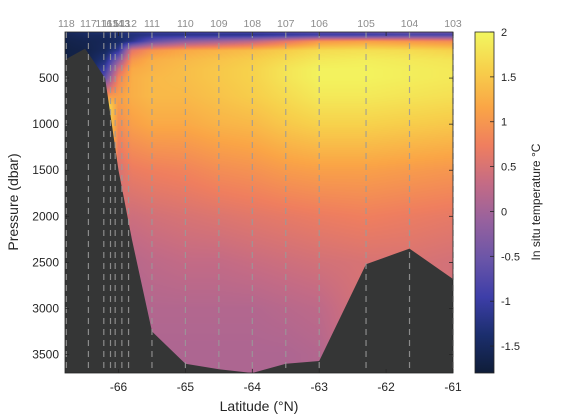 This screenshot has height=420, width=570. Describe the element at coordinates (504, 123) in the screenshot. I see `colorbar-tick-label: 1` at that location.